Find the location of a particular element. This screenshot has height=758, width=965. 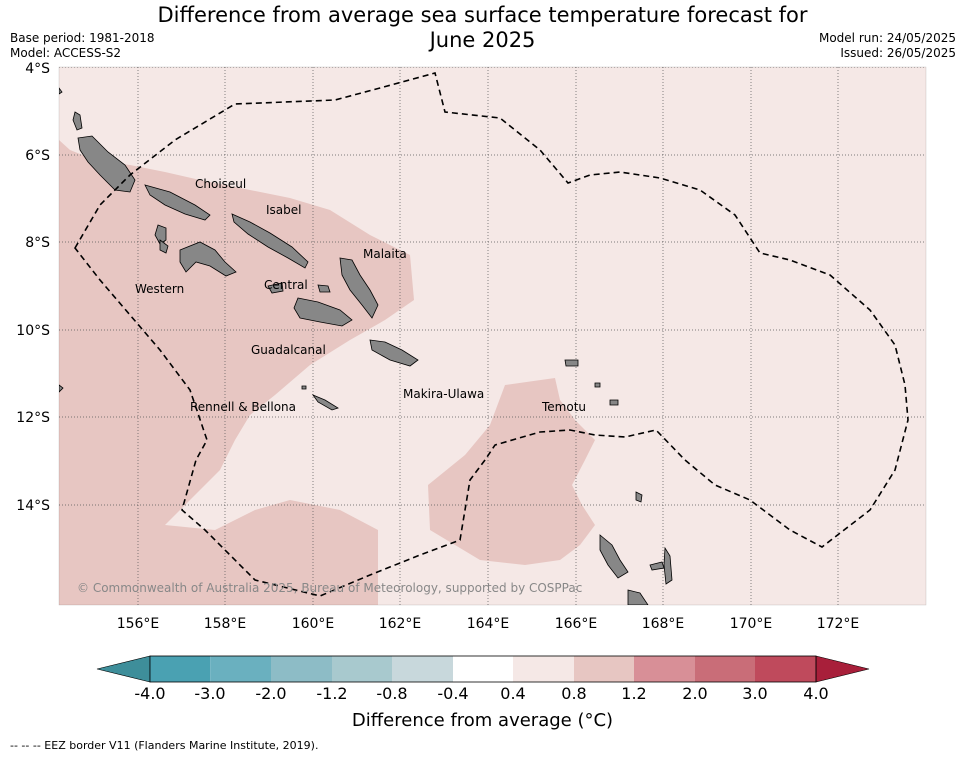

ranongga is located at coordinates (164, 246).